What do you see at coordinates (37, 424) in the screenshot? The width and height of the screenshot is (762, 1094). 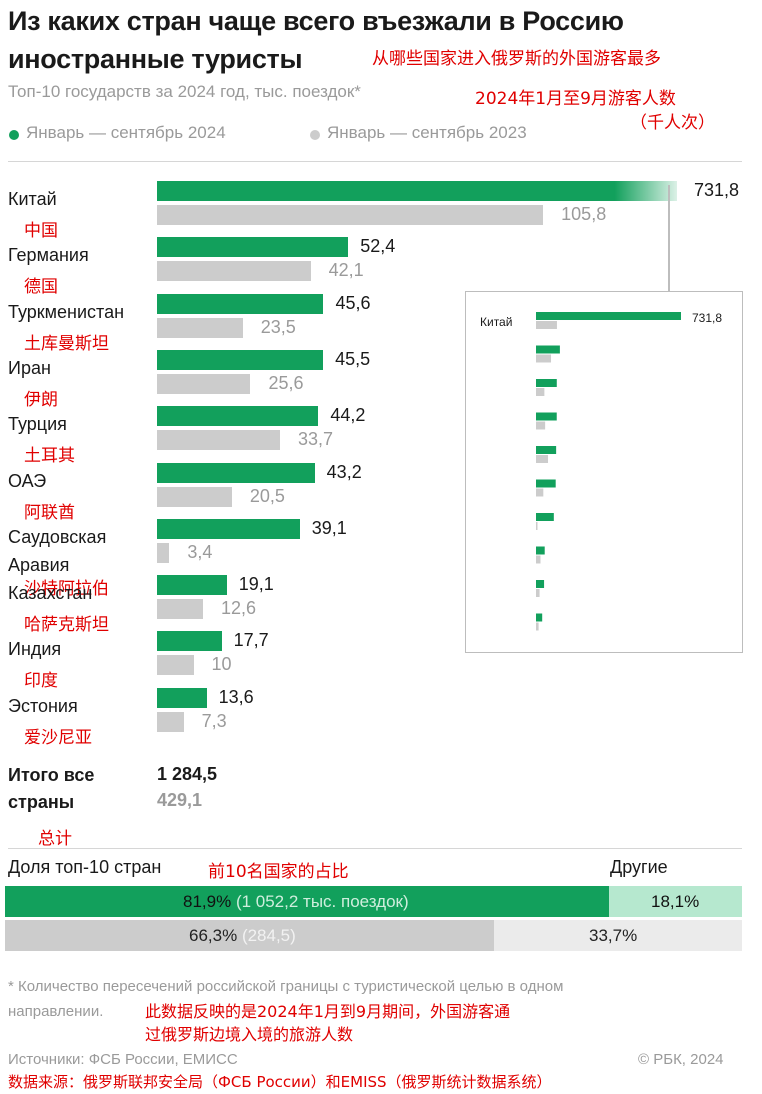 I see `country-label: Турция` at bounding box center [37, 424].